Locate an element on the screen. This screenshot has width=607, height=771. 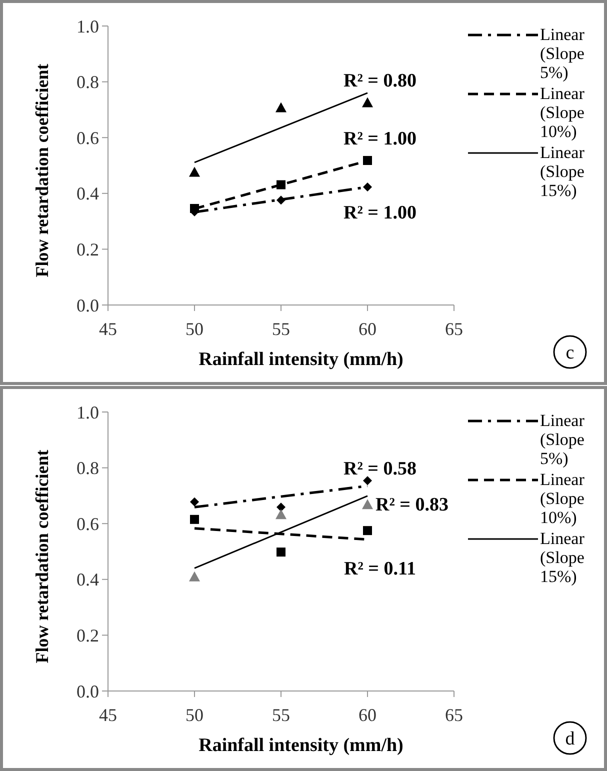
annotation: R² = 0.83 is located at coordinates (412, 505).